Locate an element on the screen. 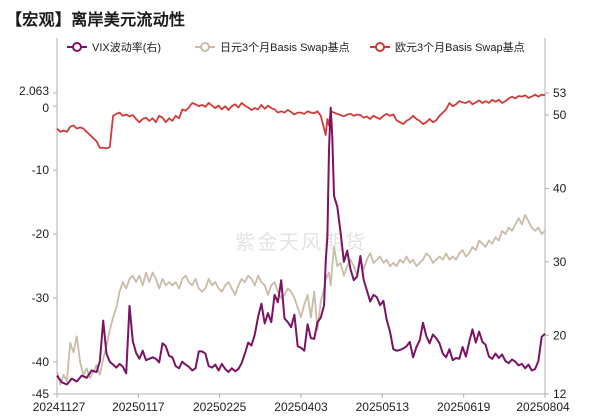 This screenshot has width=589, height=417. x-tick-label: 20250225 is located at coordinates (220, 407).